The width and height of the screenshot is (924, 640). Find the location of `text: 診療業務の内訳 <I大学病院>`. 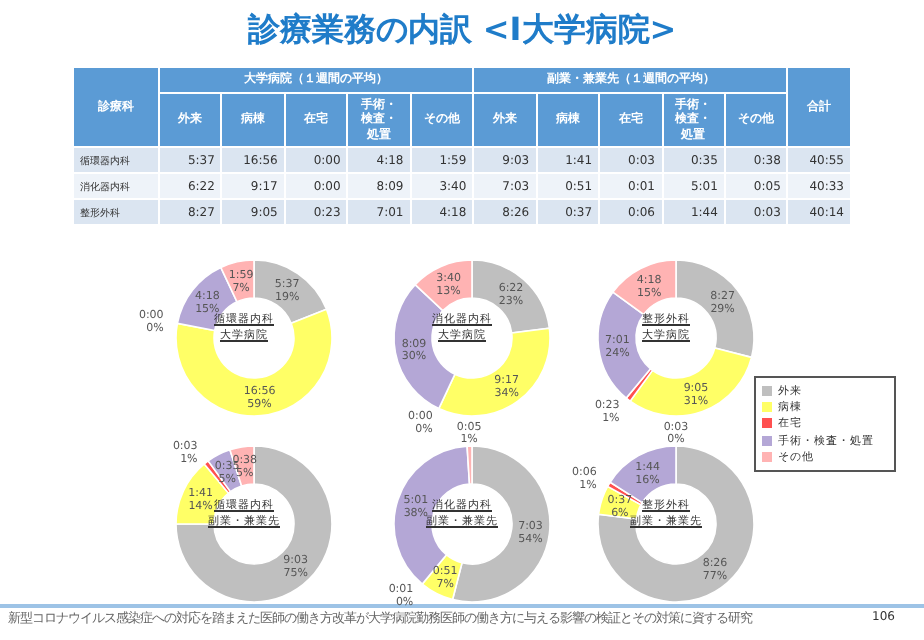

text: 診療業務の内訳 <I大学病院> is located at coordinates (462, 31).